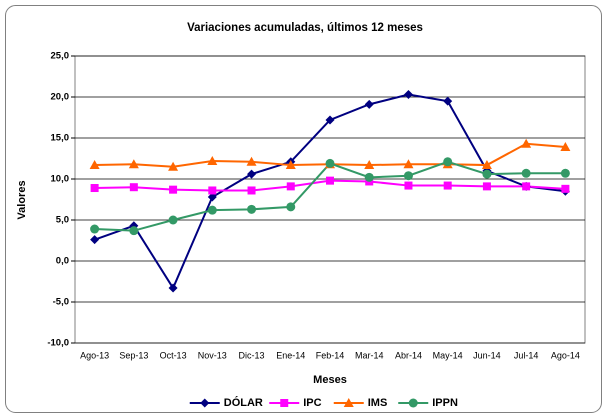  I want to click on y-axis-label: Valores, so click(22, 199).